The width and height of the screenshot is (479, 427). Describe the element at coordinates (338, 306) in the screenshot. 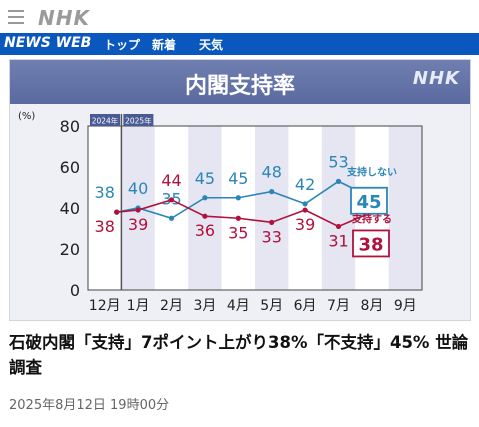

I see `x-tick-label: 7月` at that location.